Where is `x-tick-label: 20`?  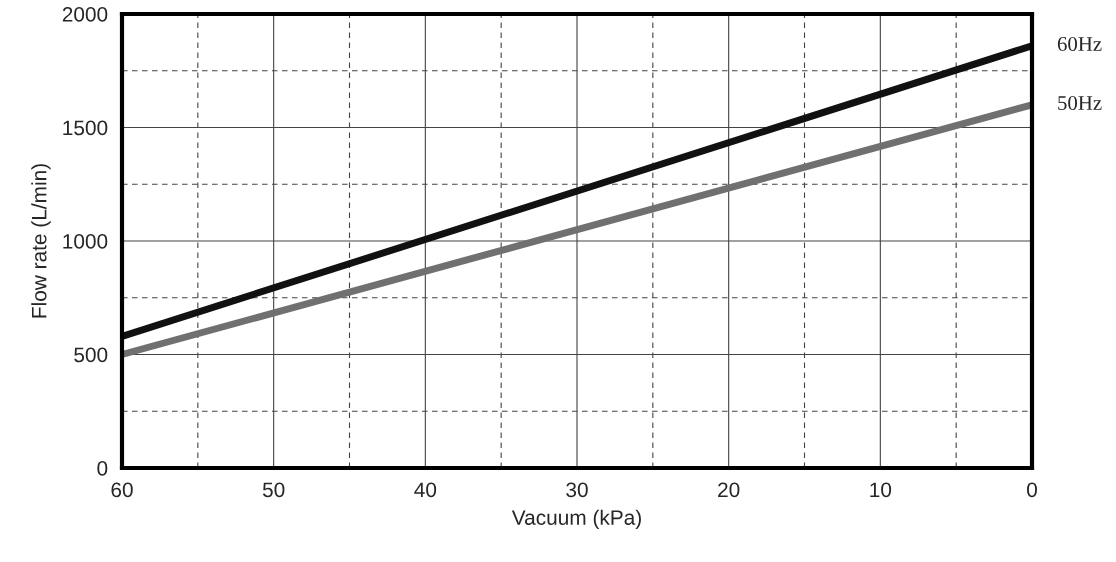
x-tick-label: 20 is located at coordinates (729, 490).